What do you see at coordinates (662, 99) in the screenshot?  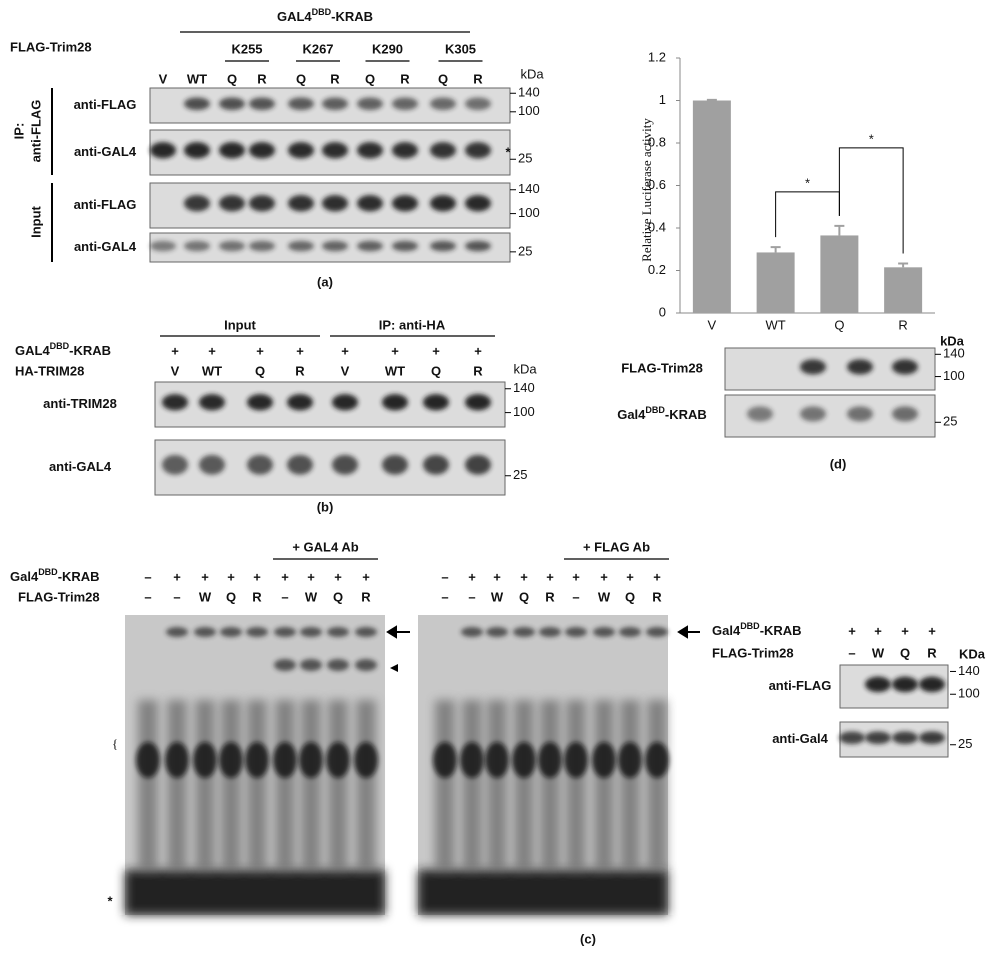 I see `y-tick-label: 1` at bounding box center [662, 99].